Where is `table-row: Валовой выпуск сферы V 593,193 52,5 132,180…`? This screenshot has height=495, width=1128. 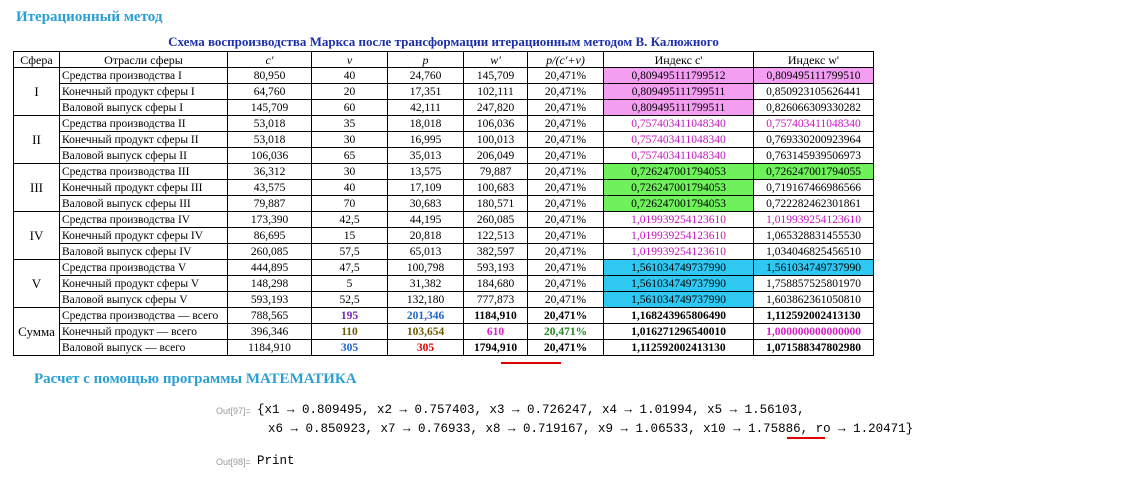 table-row: Валовой выпуск сферы V 593,193 52,5 132,180… is located at coordinates (444, 299).